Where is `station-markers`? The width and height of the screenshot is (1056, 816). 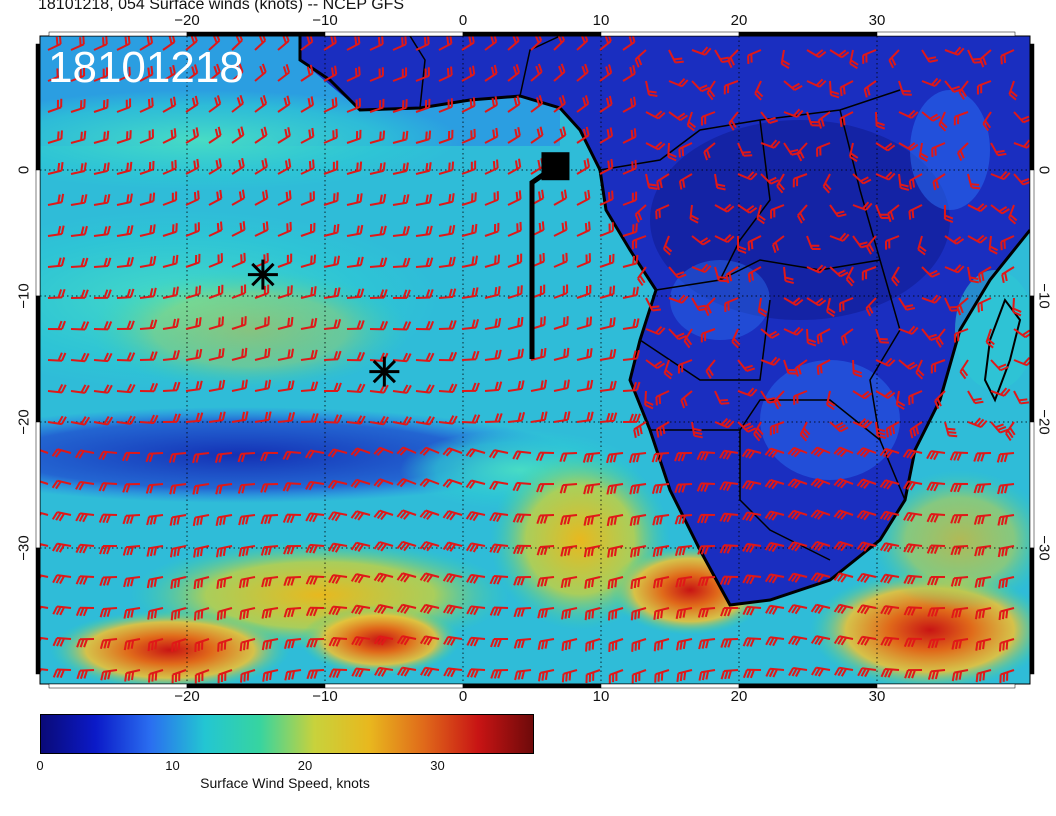 station-markers is located at coordinates (408, 269).